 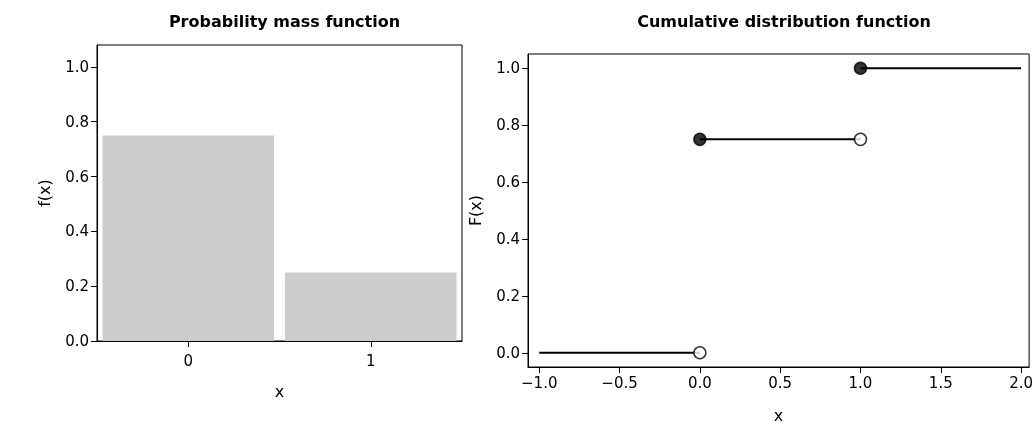 I want to click on y-tick-label: 0.0, so click(x=77, y=341).